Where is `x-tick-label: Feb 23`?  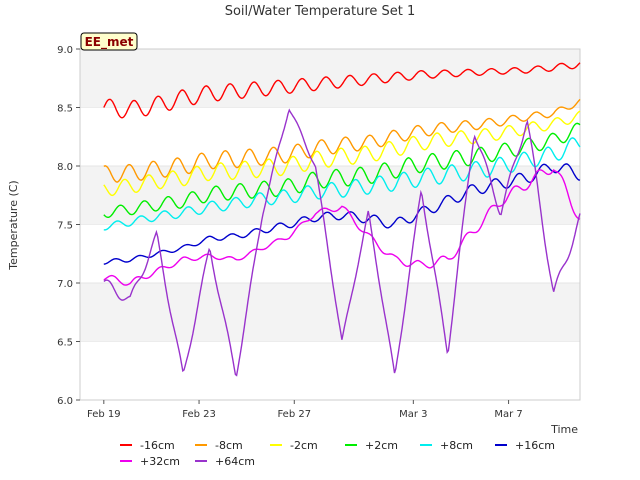
x-tick-label: Feb 23 is located at coordinates (199, 414).